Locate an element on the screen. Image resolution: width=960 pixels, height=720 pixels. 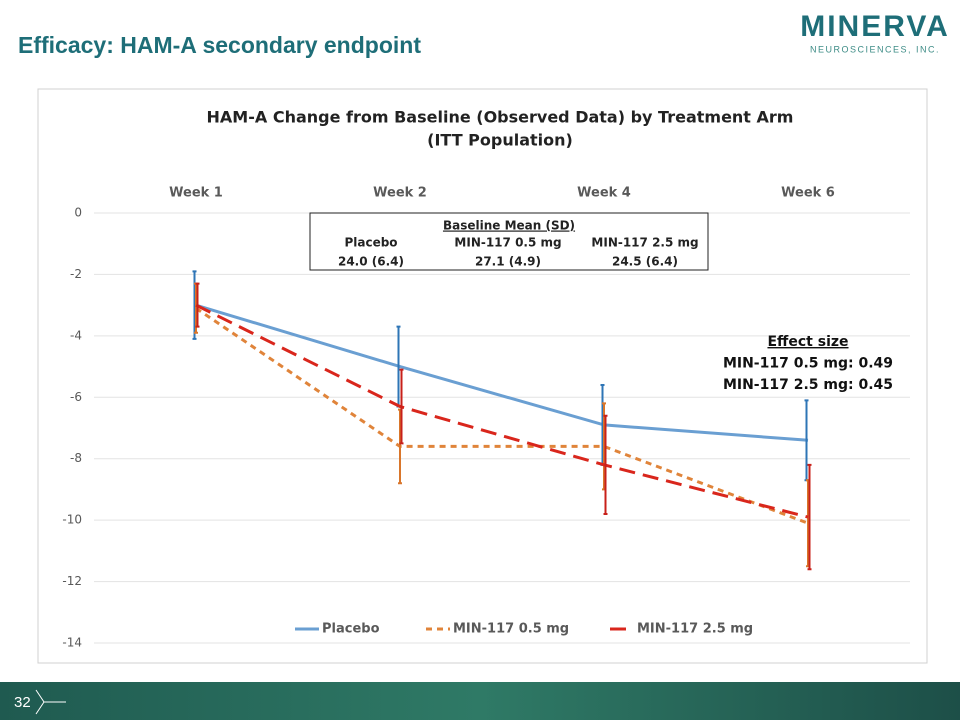
x-tick-label: Week 4 is located at coordinates (604, 193).